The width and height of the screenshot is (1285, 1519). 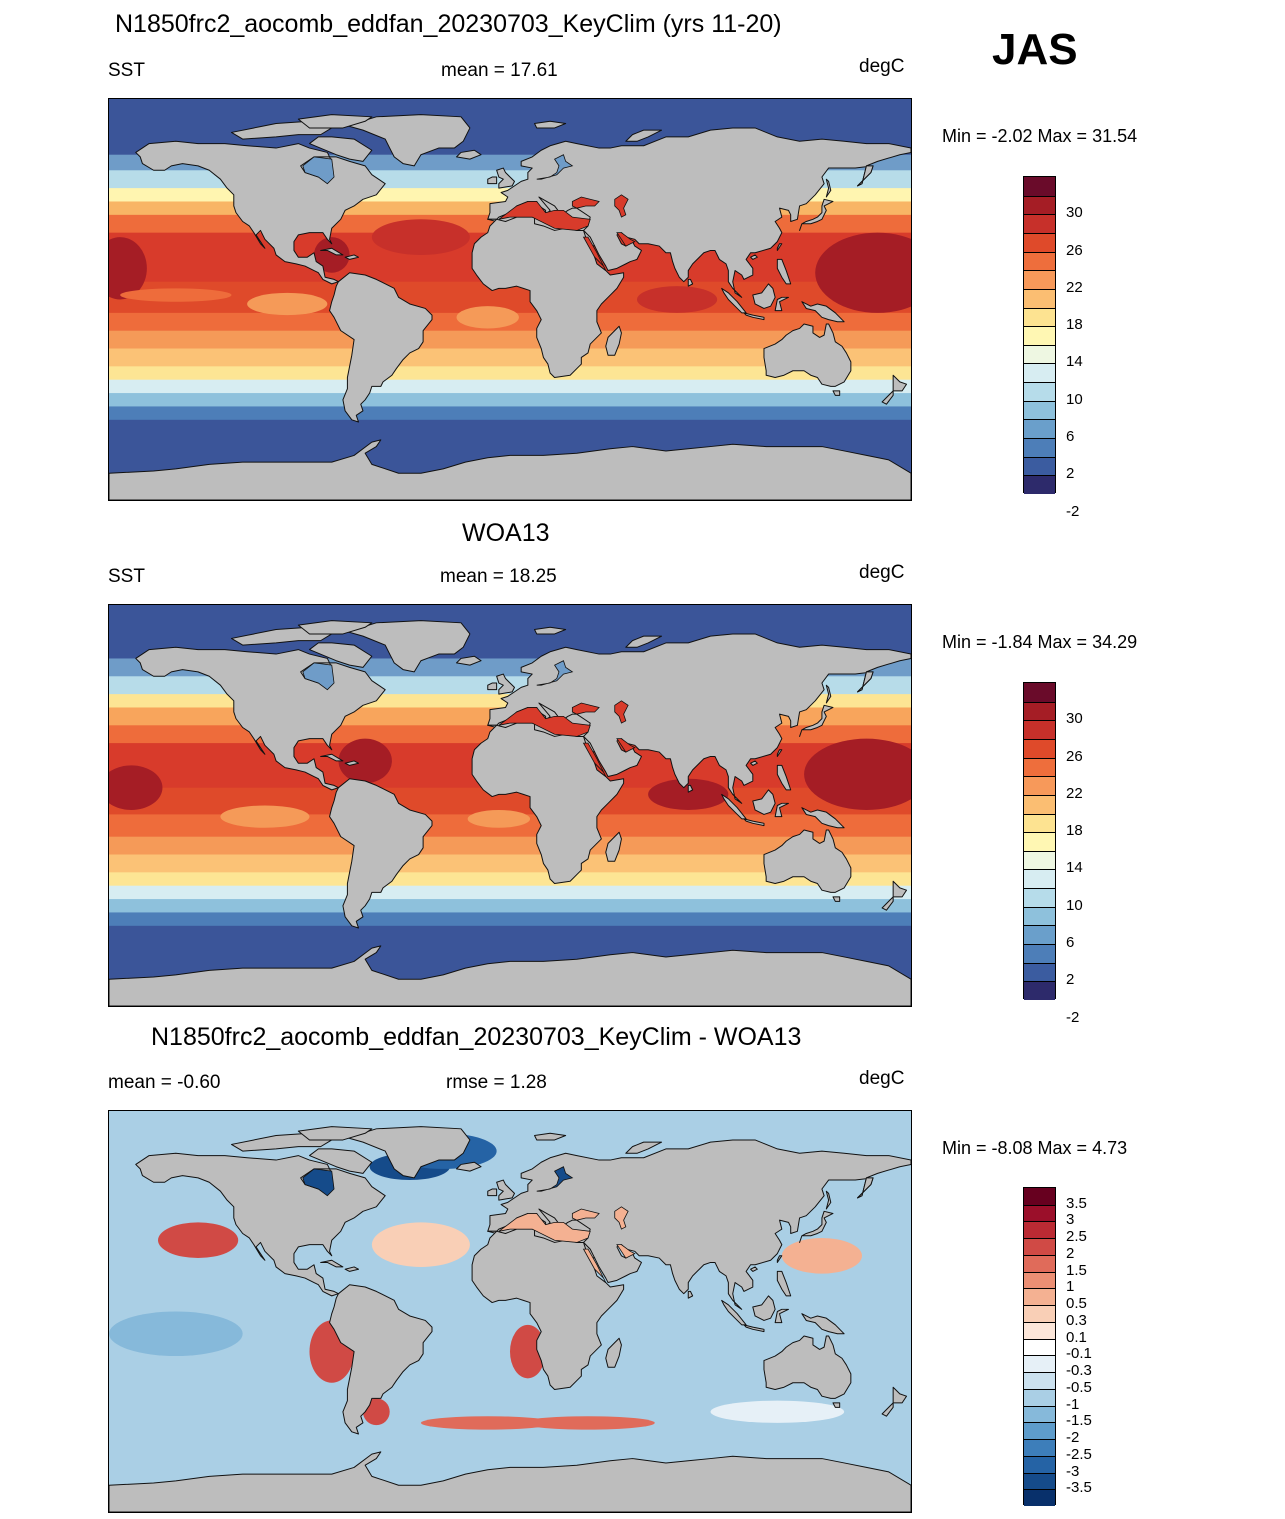 I want to click on land-iceland, so click(x=469, y=154).